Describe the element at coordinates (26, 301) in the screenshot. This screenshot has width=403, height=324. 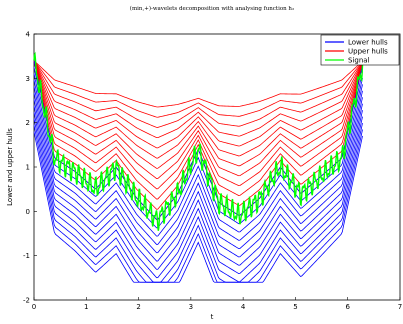
I see `y-tick-label: -2` at that location.